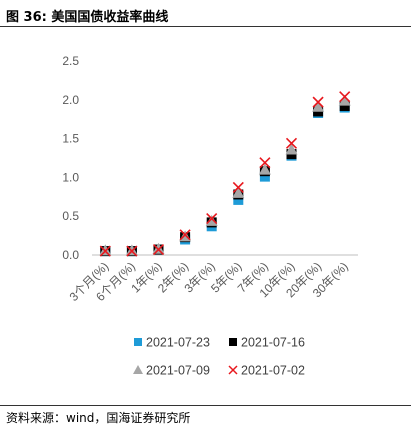 The height and width of the screenshot is (426, 411). I want to click on y-tick-label: 0.0, so click(70, 255).